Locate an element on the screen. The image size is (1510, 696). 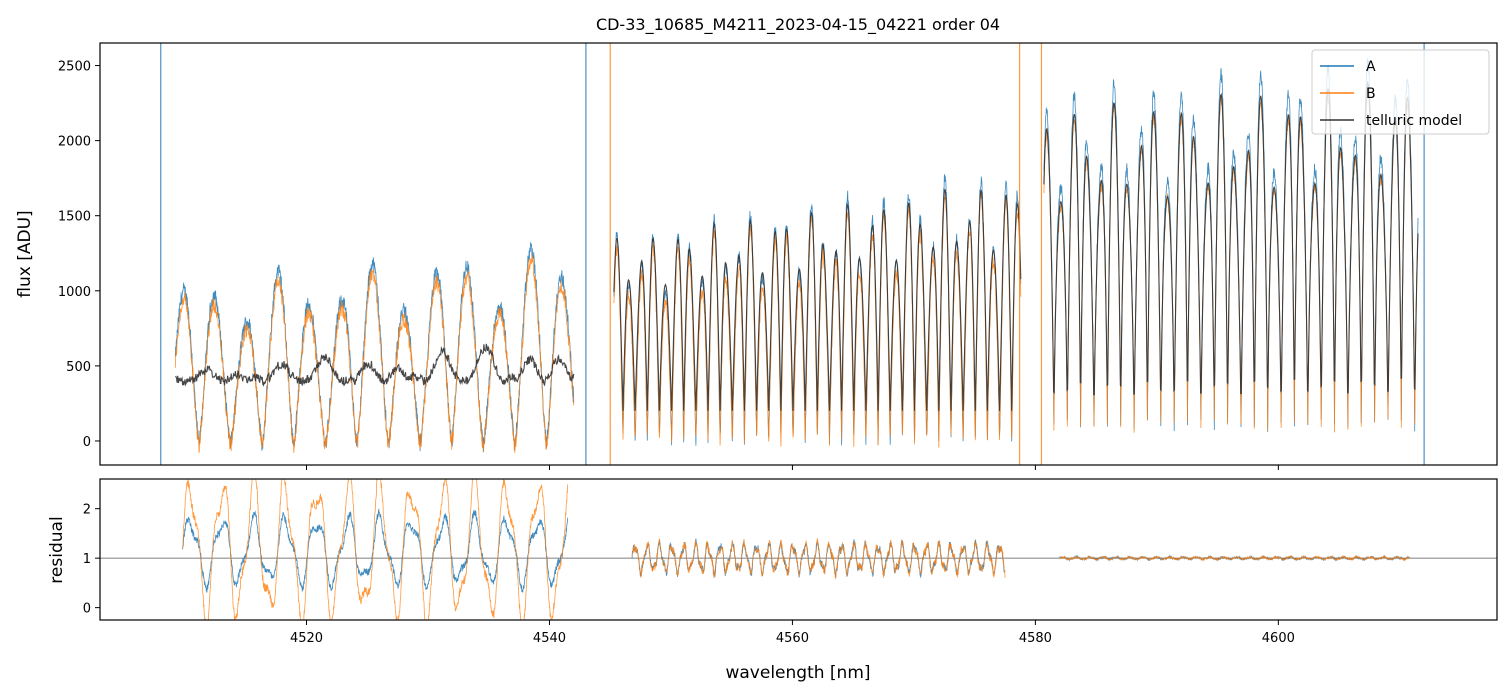
legend-label-b: B is located at coordinates (1371, 94).